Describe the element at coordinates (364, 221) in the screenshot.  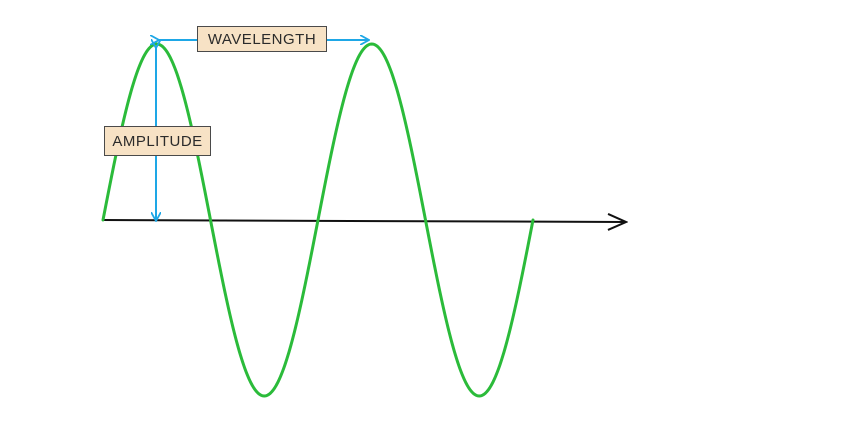
I see `horizontal-axis-arrow` at that location.